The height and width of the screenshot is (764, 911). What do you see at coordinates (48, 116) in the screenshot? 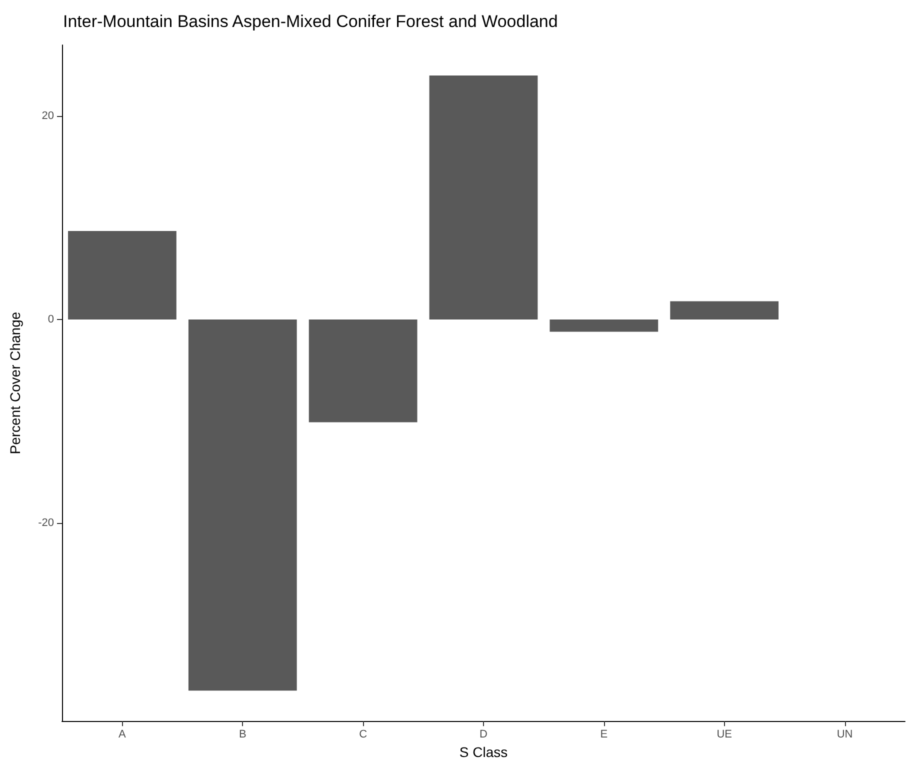
I see `y-tick-label: 20` at bounding box center [48, 116].